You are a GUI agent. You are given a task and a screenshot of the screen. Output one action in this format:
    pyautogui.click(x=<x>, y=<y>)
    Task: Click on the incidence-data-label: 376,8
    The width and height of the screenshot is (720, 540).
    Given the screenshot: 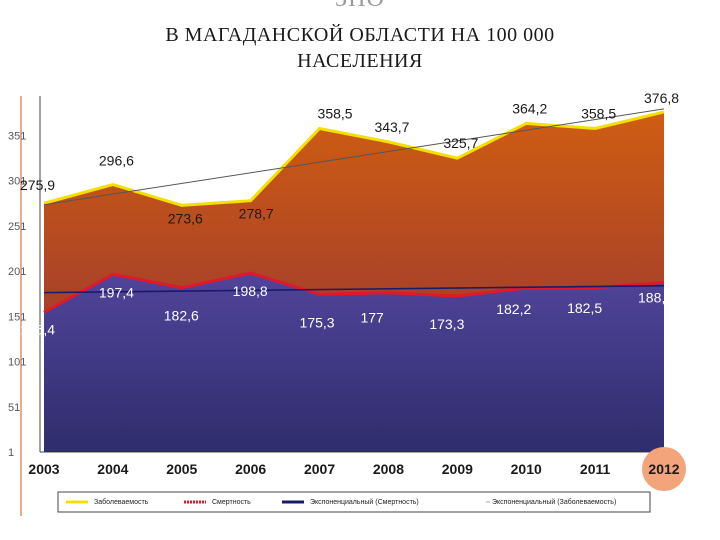 What is the action you would take?
    pyautogui.click(x=661, y=98)
    